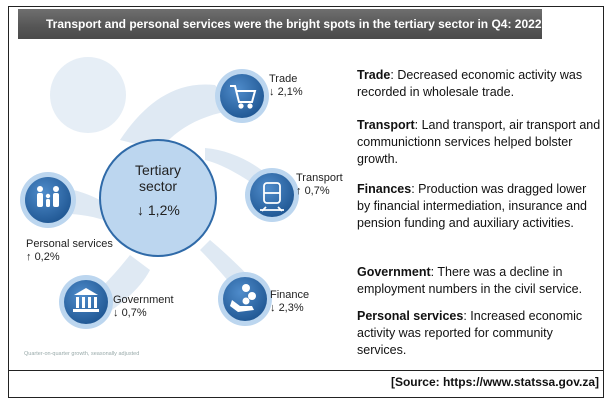 This screenshot has width=613, height=403. I want to click on government-node, so click(86, 302).